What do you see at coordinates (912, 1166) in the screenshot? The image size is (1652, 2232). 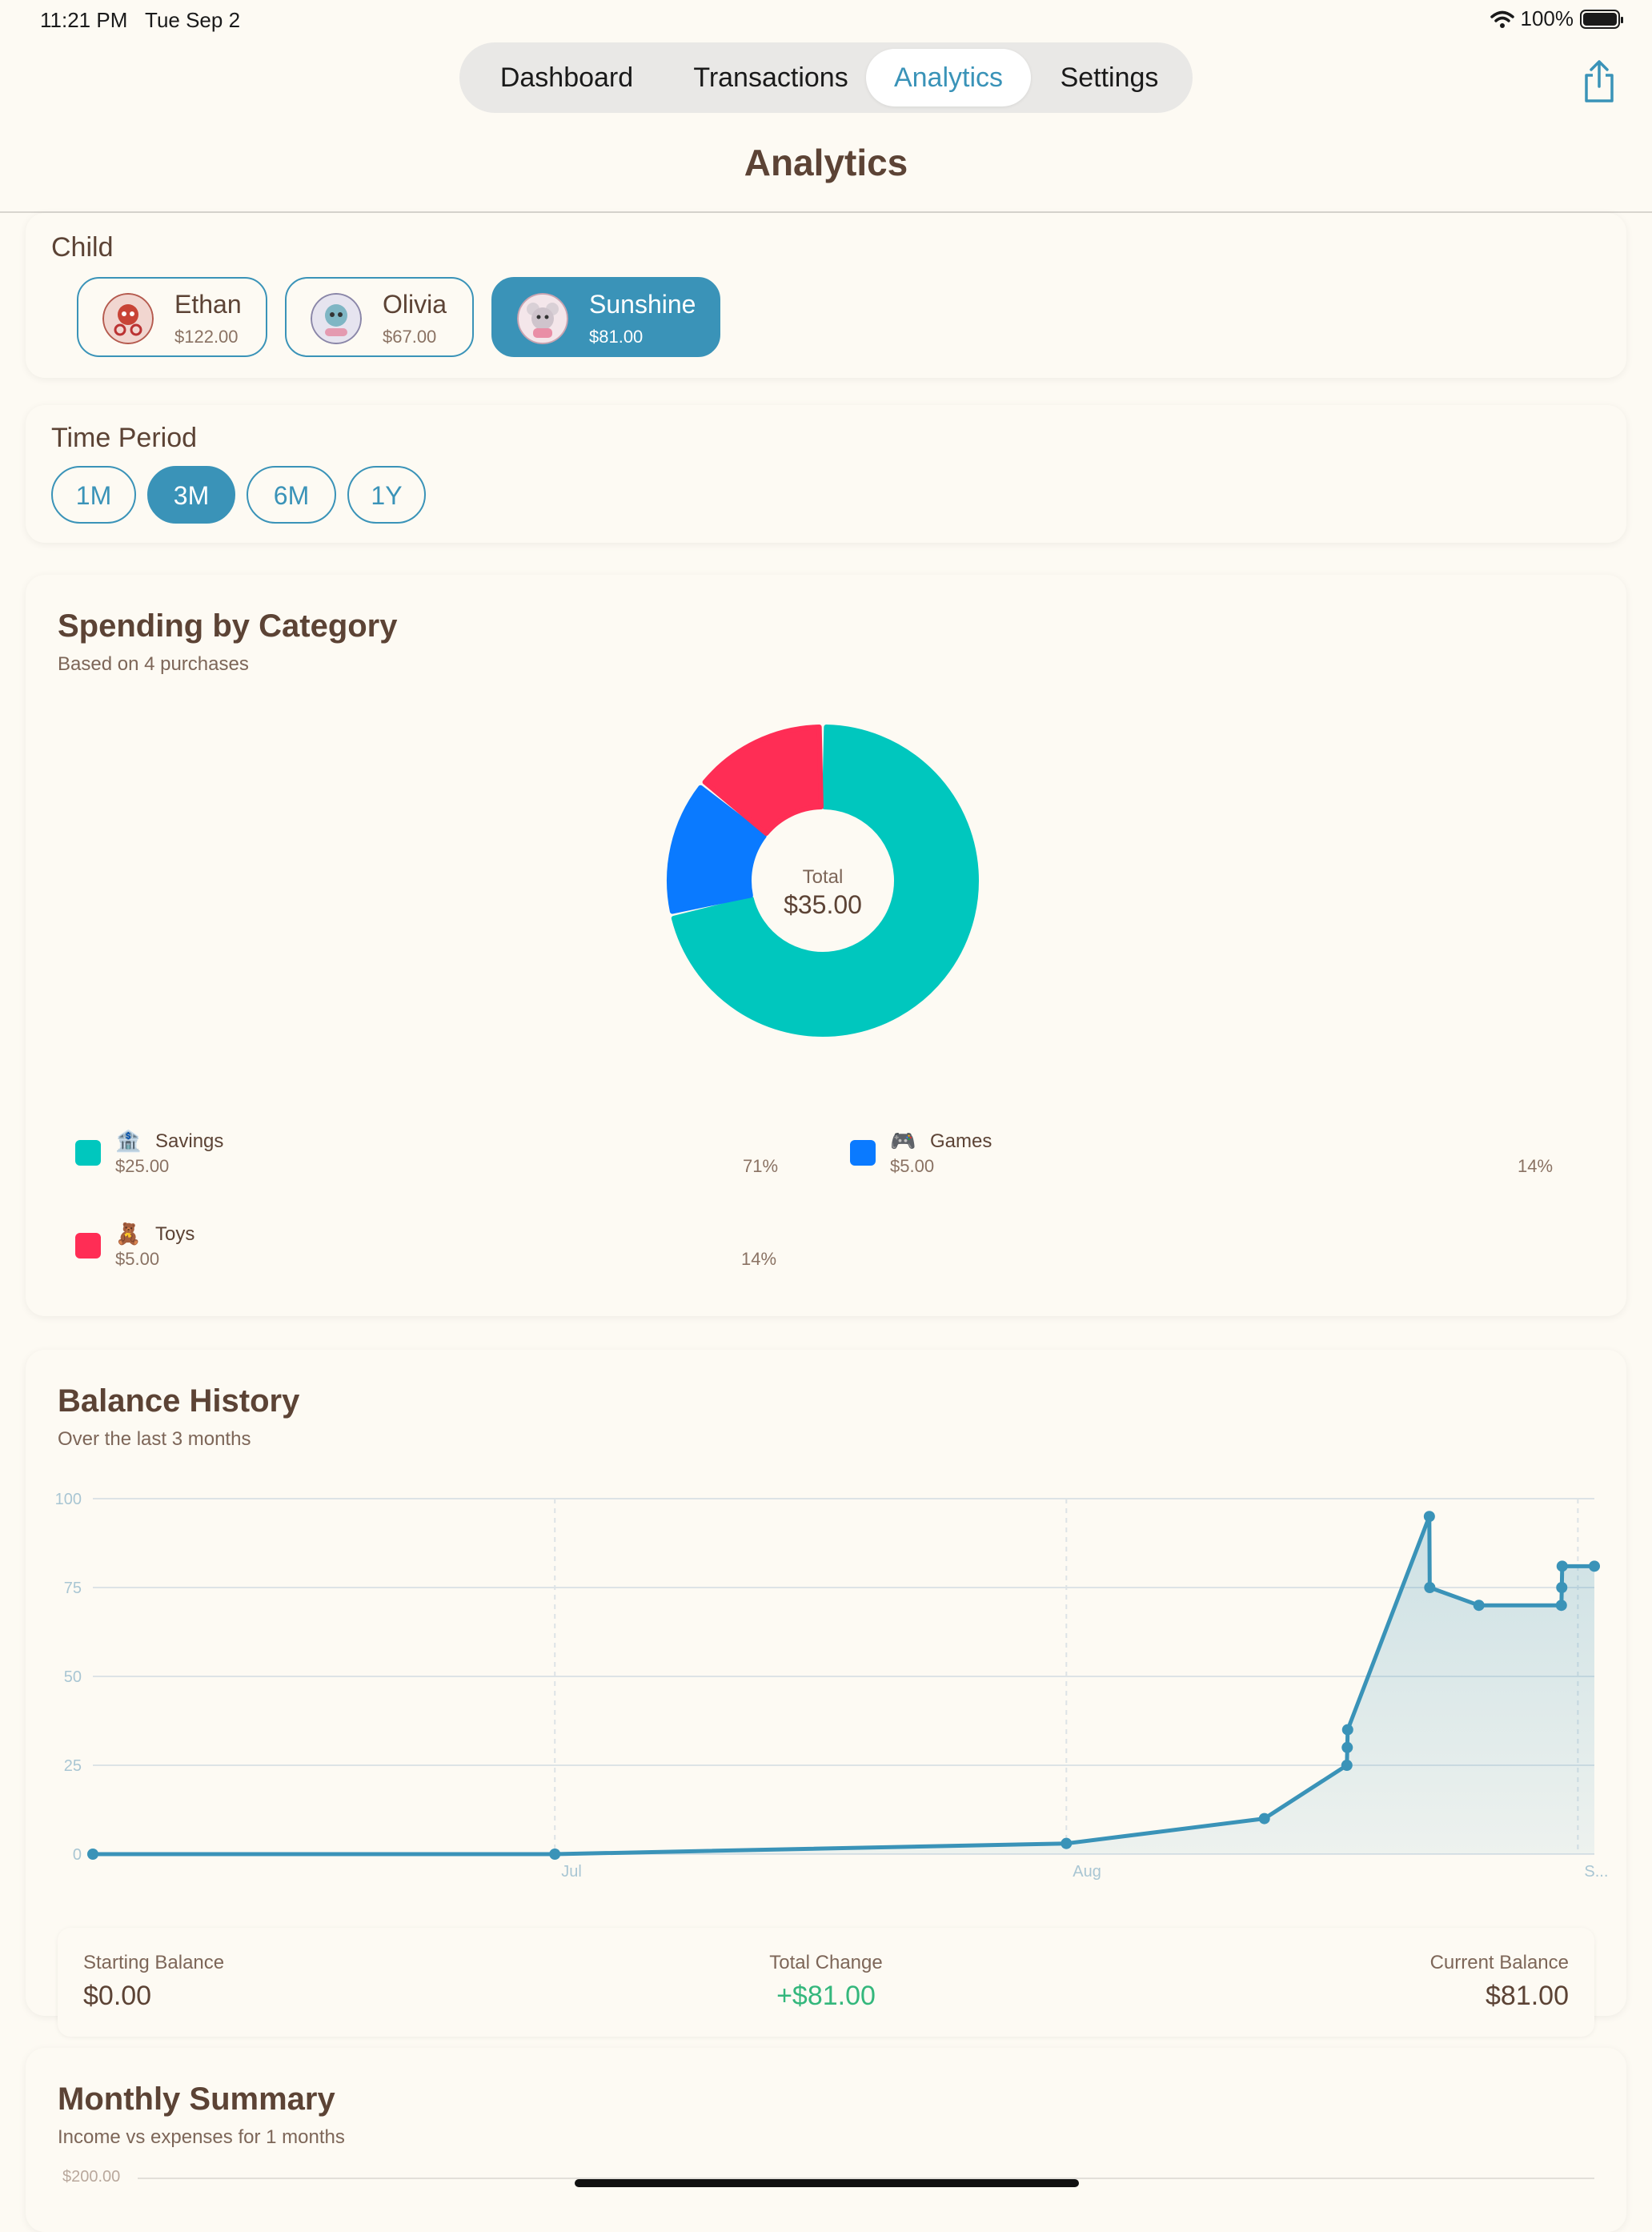 I see `legend-amount-games: $5.00` at bounding box center [912, 1166].